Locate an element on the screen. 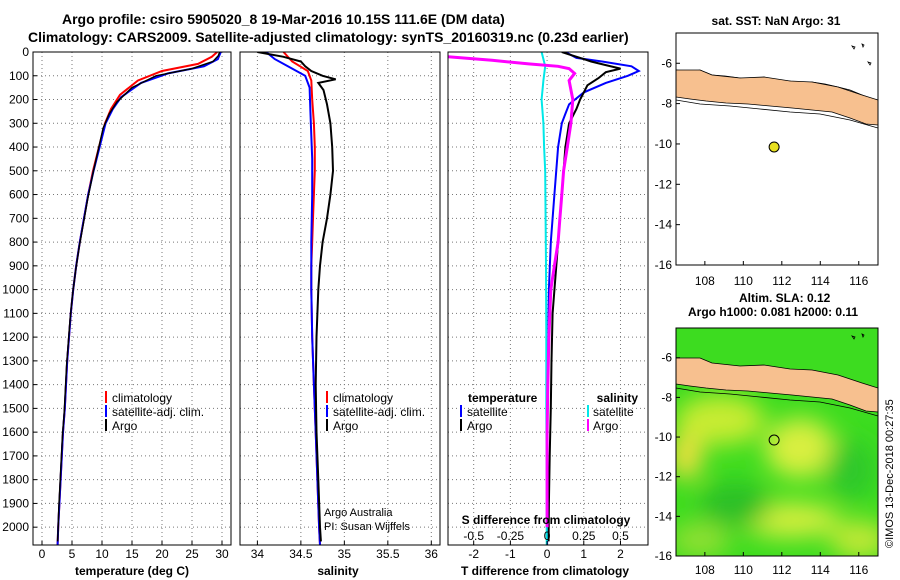 The image size is (900, 580). lat-tick-label: -14 is located at coordinates (664, 516).